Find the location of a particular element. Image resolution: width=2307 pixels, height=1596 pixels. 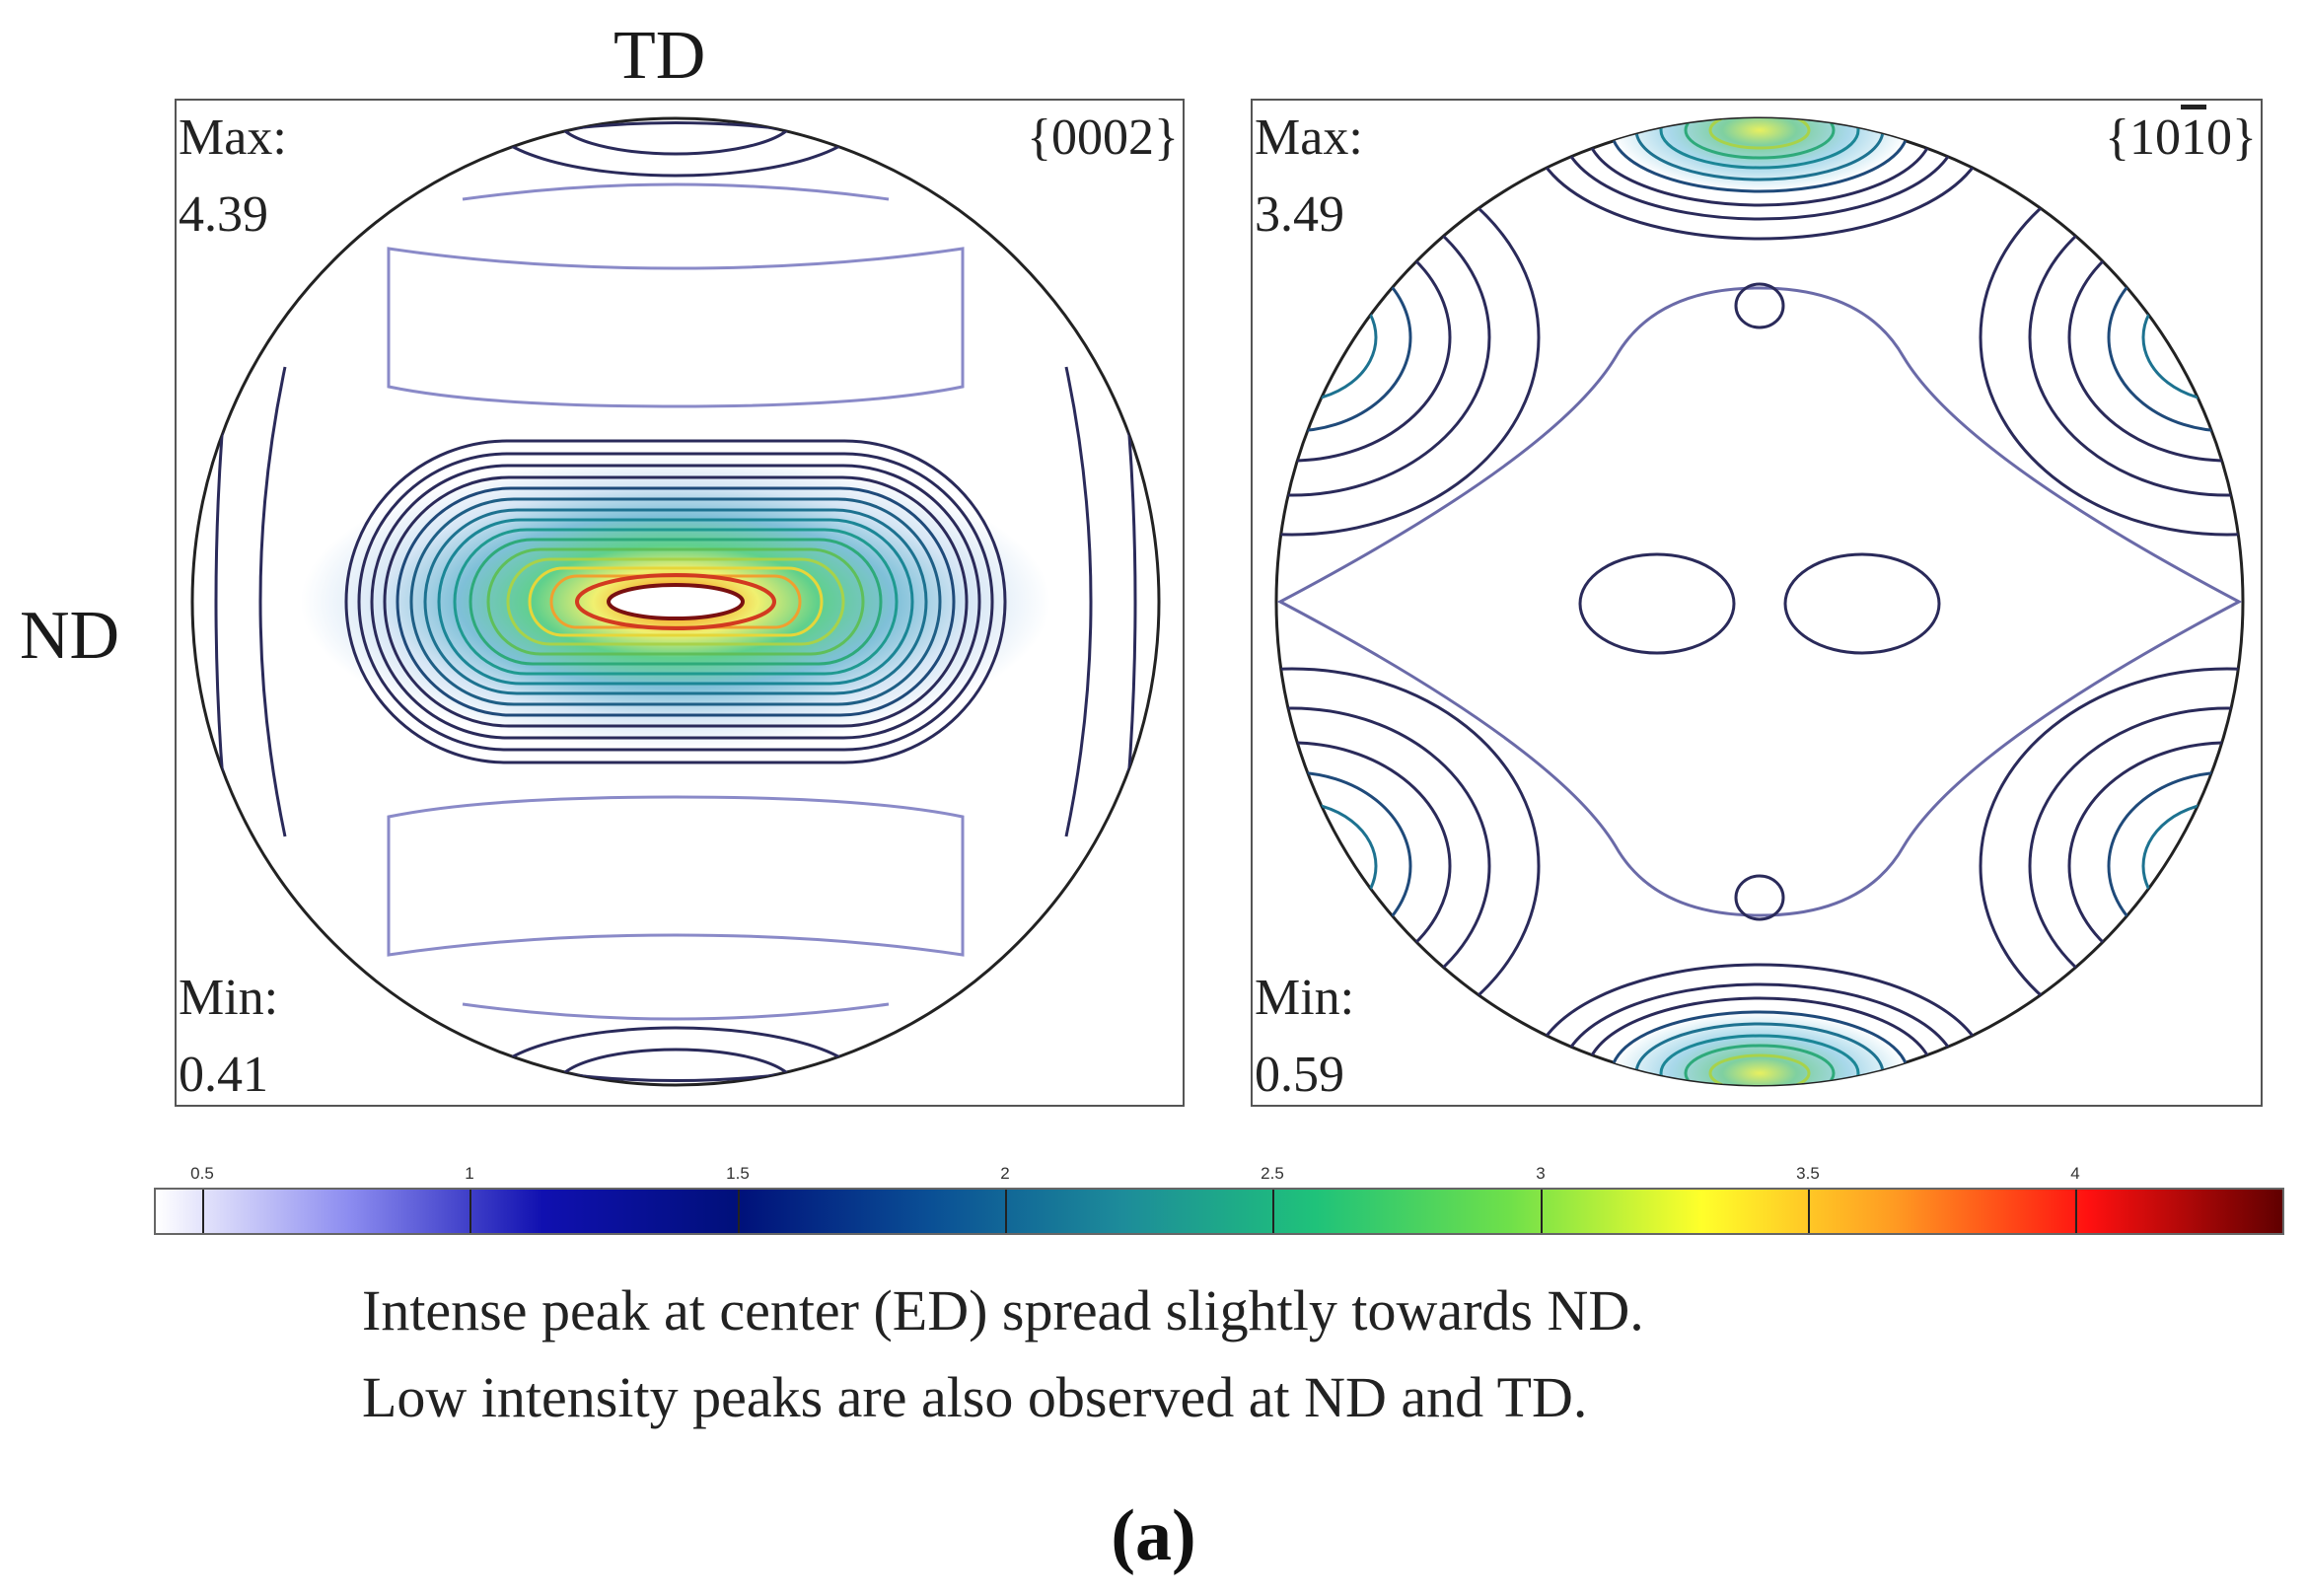

max-label-0002: Max: is located at coordinates (233, 137).